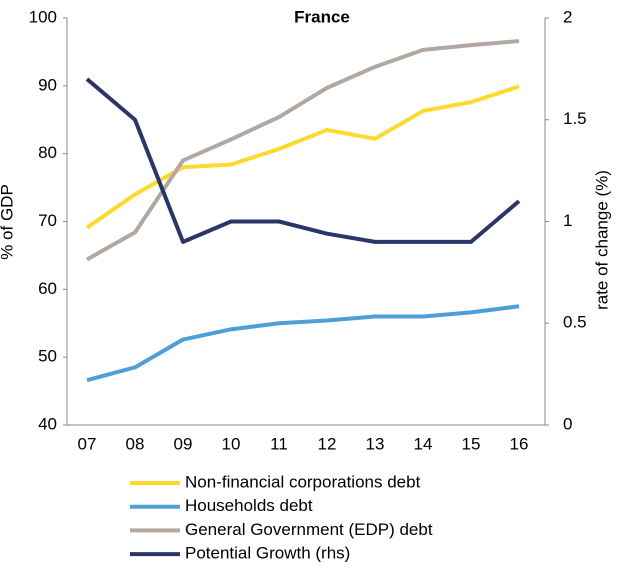 Image resolution: width=618 pixels, height=575 pixels. I want to click on legend-label: General Government (EDP) debt, so click(309, 529).